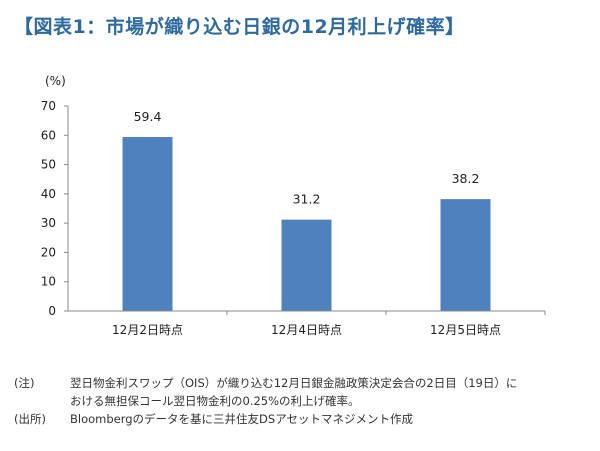 The image size is (600, 451). Describe the element at coordinates (306, 330) in the screenshot. I see `x-category-label: 12月4日時点` at that location.